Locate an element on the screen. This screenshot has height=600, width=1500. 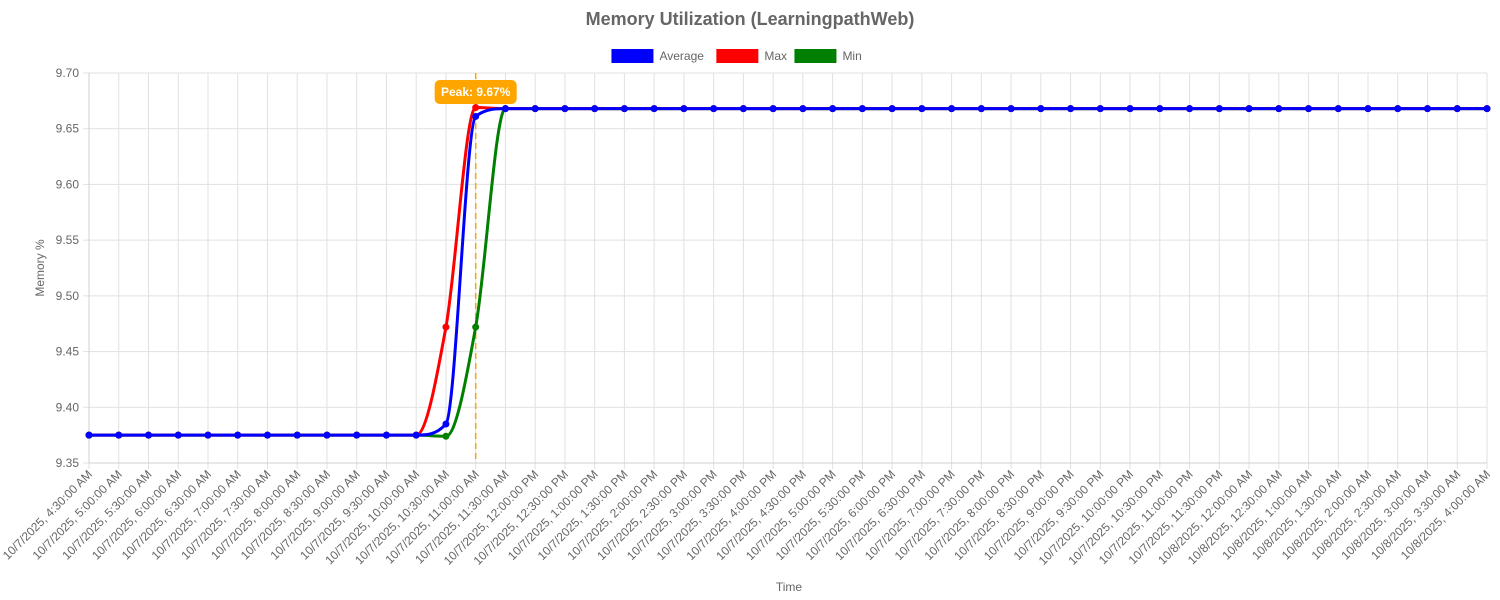
peak-annotation: Peak: 9.67% is located at coordinates (475, 92).